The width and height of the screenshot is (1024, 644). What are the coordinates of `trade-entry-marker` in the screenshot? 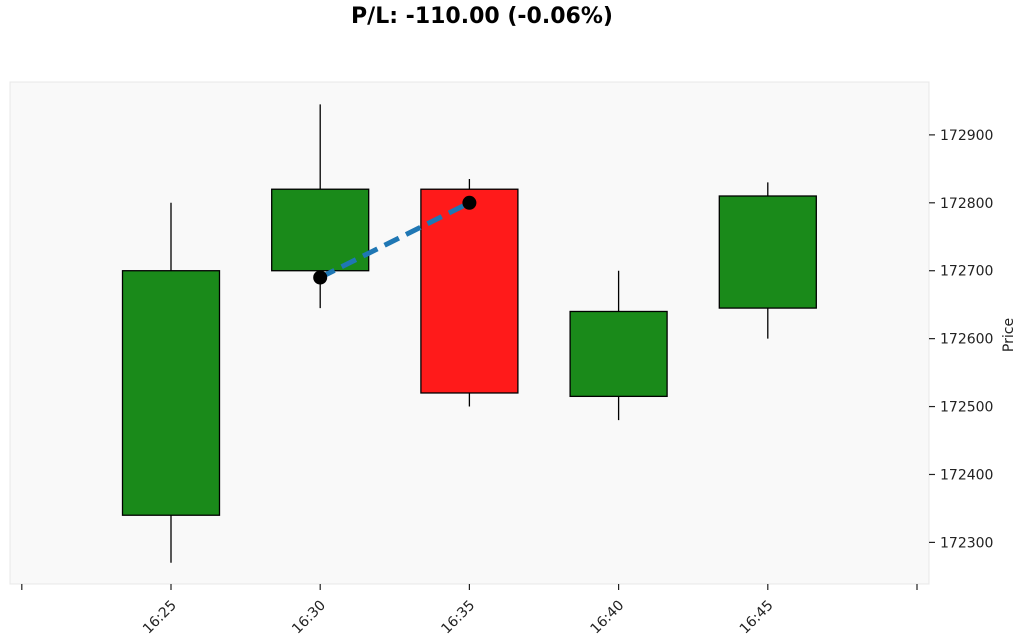 It's located at (320, 277).